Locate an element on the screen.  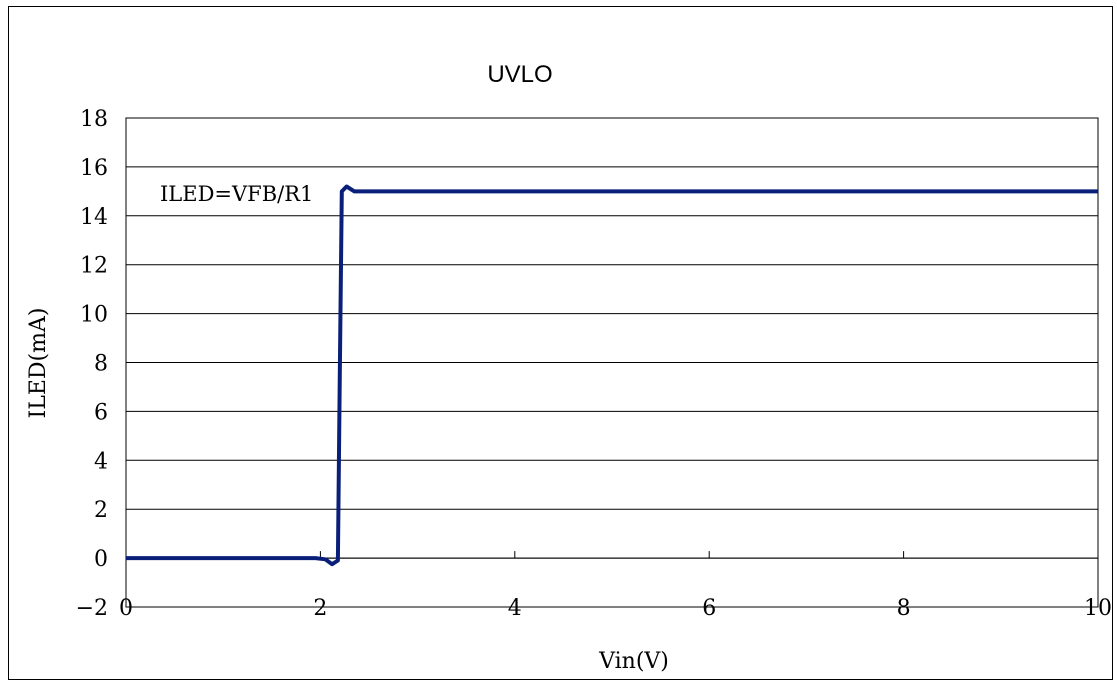
x-axis-ticks: 0 2 4 6 8 10 is located at coordinates (615, 586).